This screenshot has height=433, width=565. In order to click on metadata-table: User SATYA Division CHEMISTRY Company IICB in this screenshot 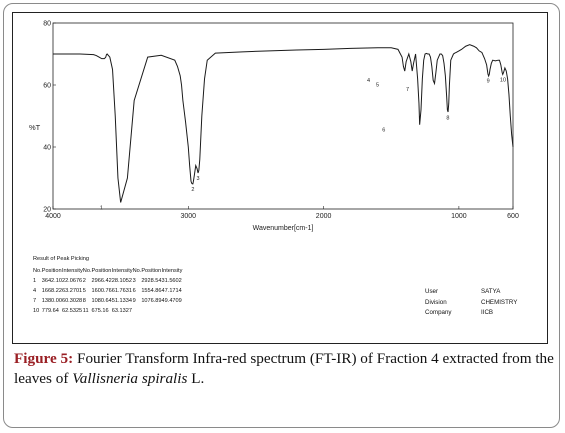, I will do `click(482, 303)`.